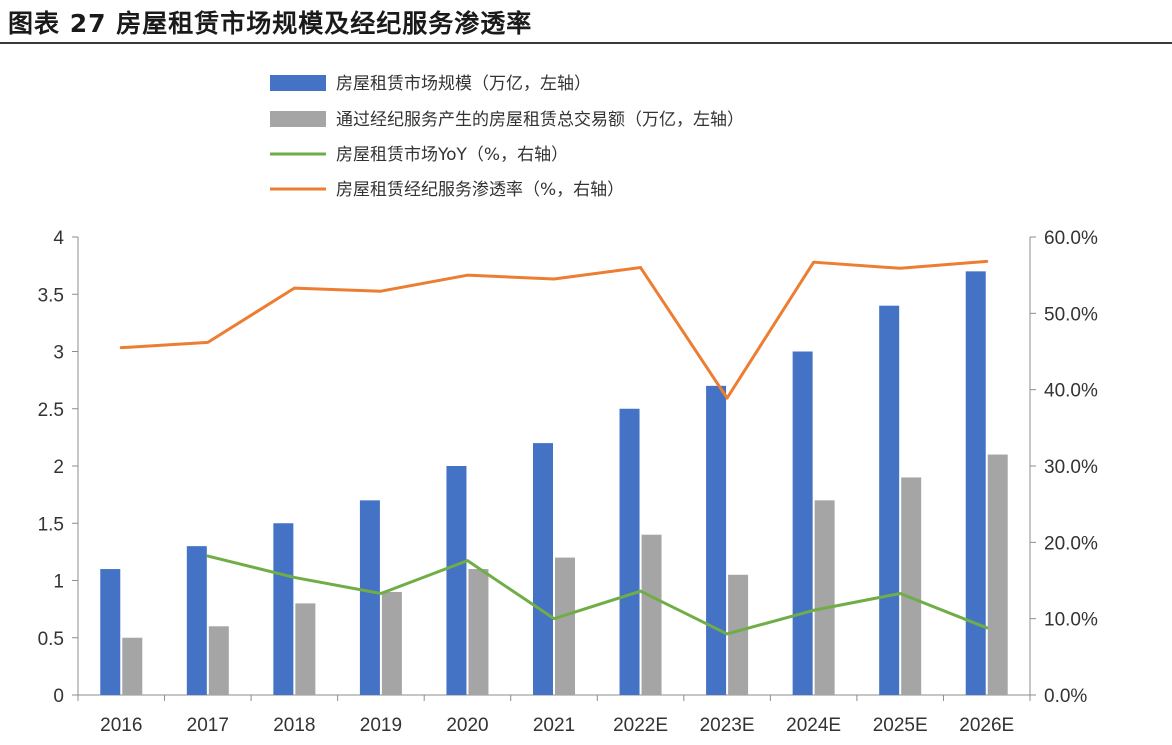 The width and height of the screenshot is (1172, 745). I want to click on right-tick-label: 0.0%, so click(1065, 696).